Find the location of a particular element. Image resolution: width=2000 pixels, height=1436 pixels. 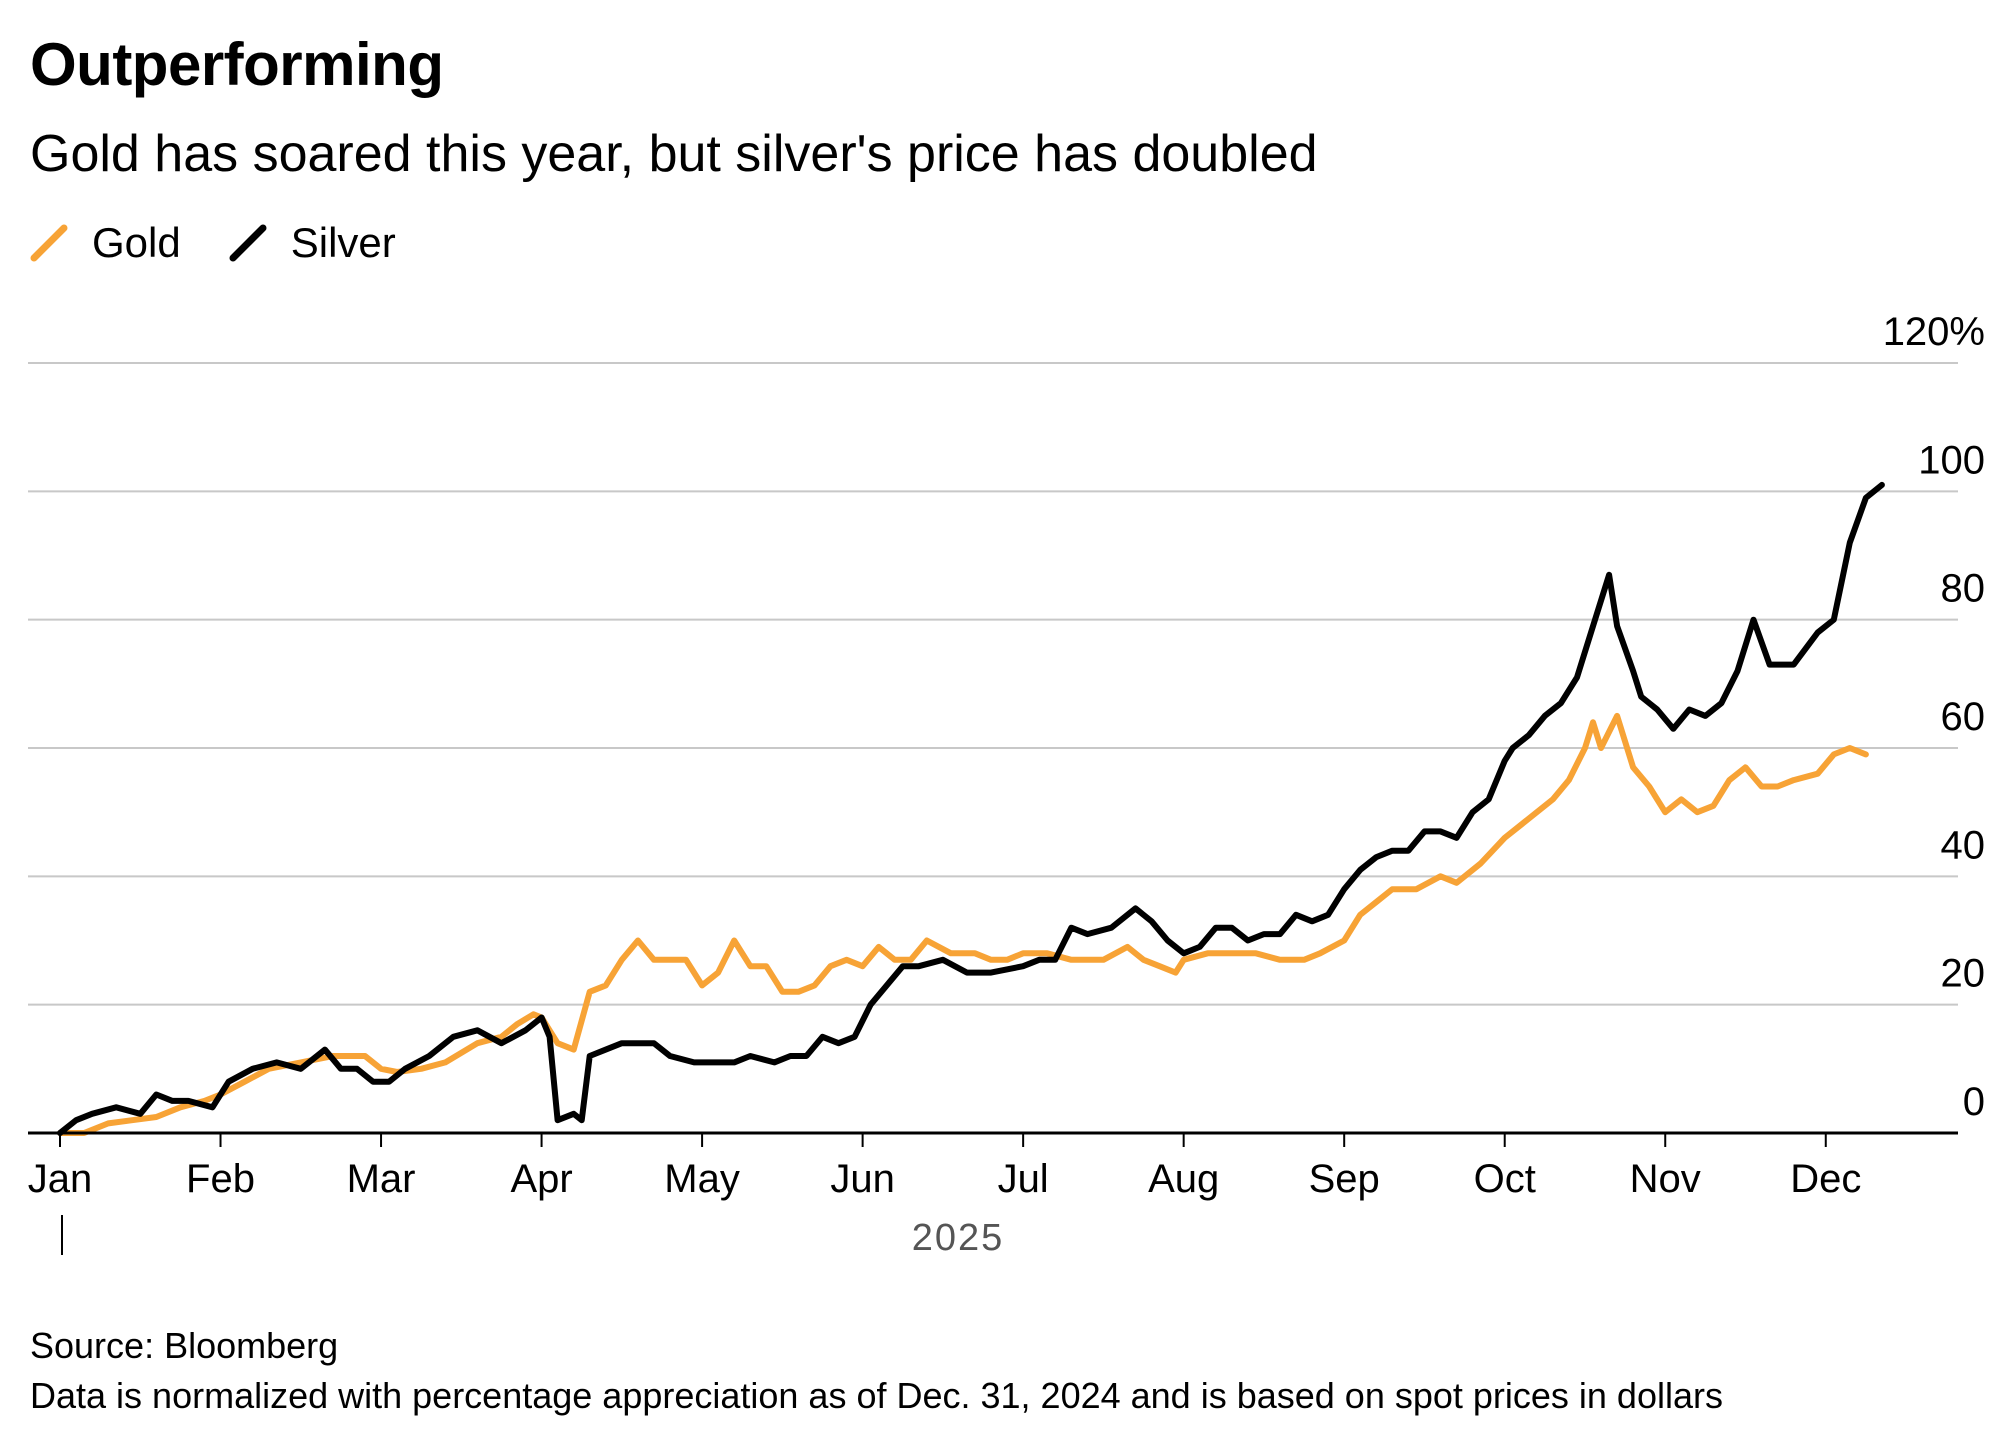

legend-item-silver: Silver is located at coordinates (312, 243).